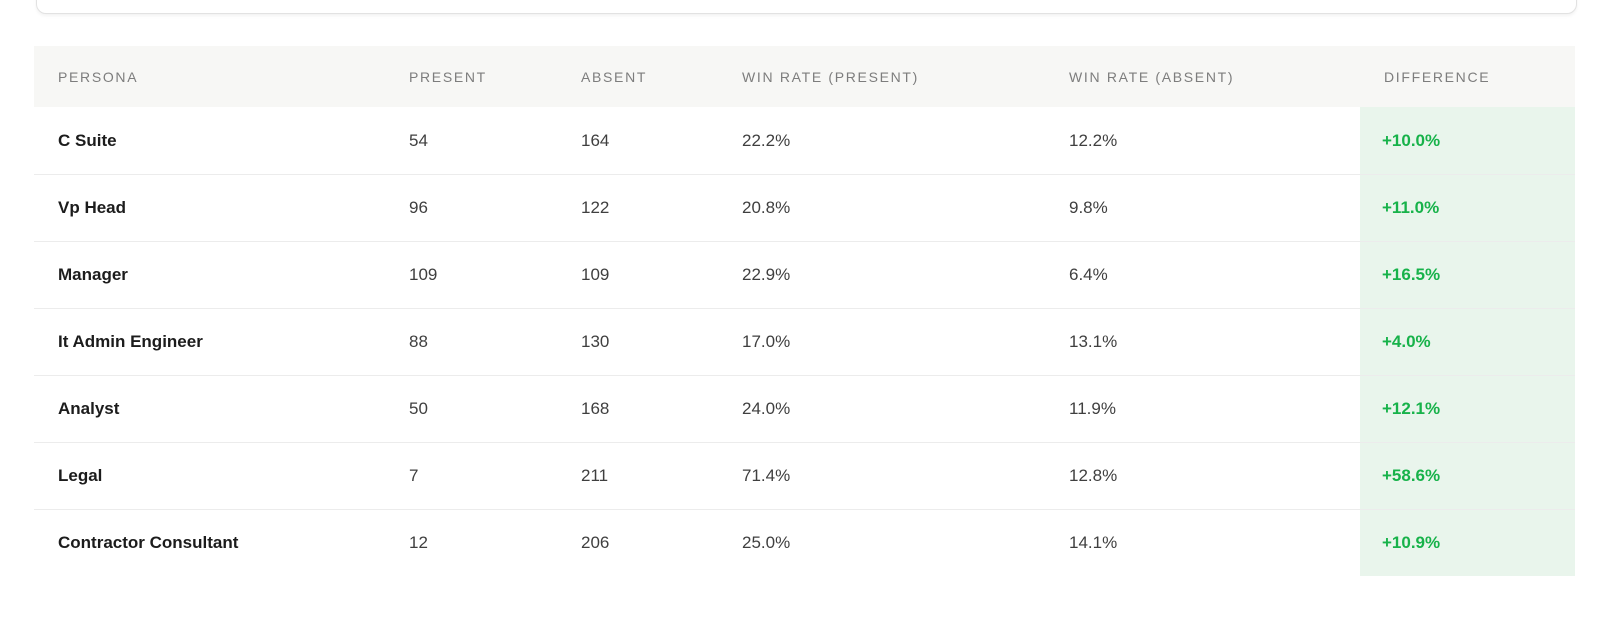 This screenshot has width=1600, height=626. I want to click on difference-cell: +10.9%, so click(1467, 542).